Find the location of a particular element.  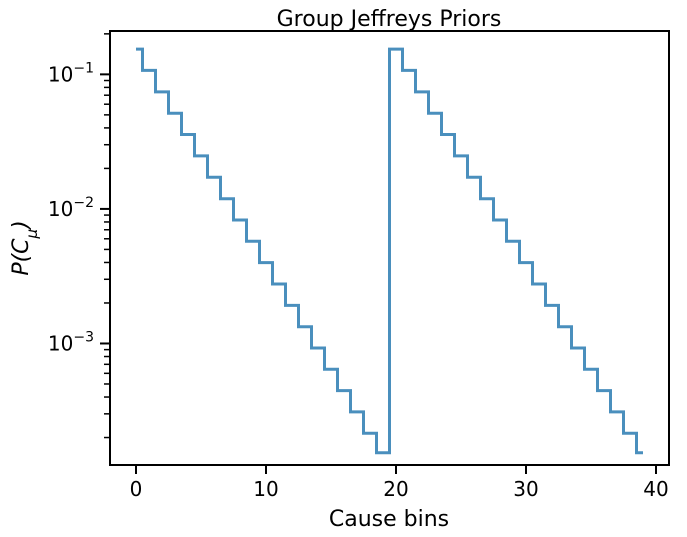

y-axis-label-sub: μ is located at coordinates (32, 234).